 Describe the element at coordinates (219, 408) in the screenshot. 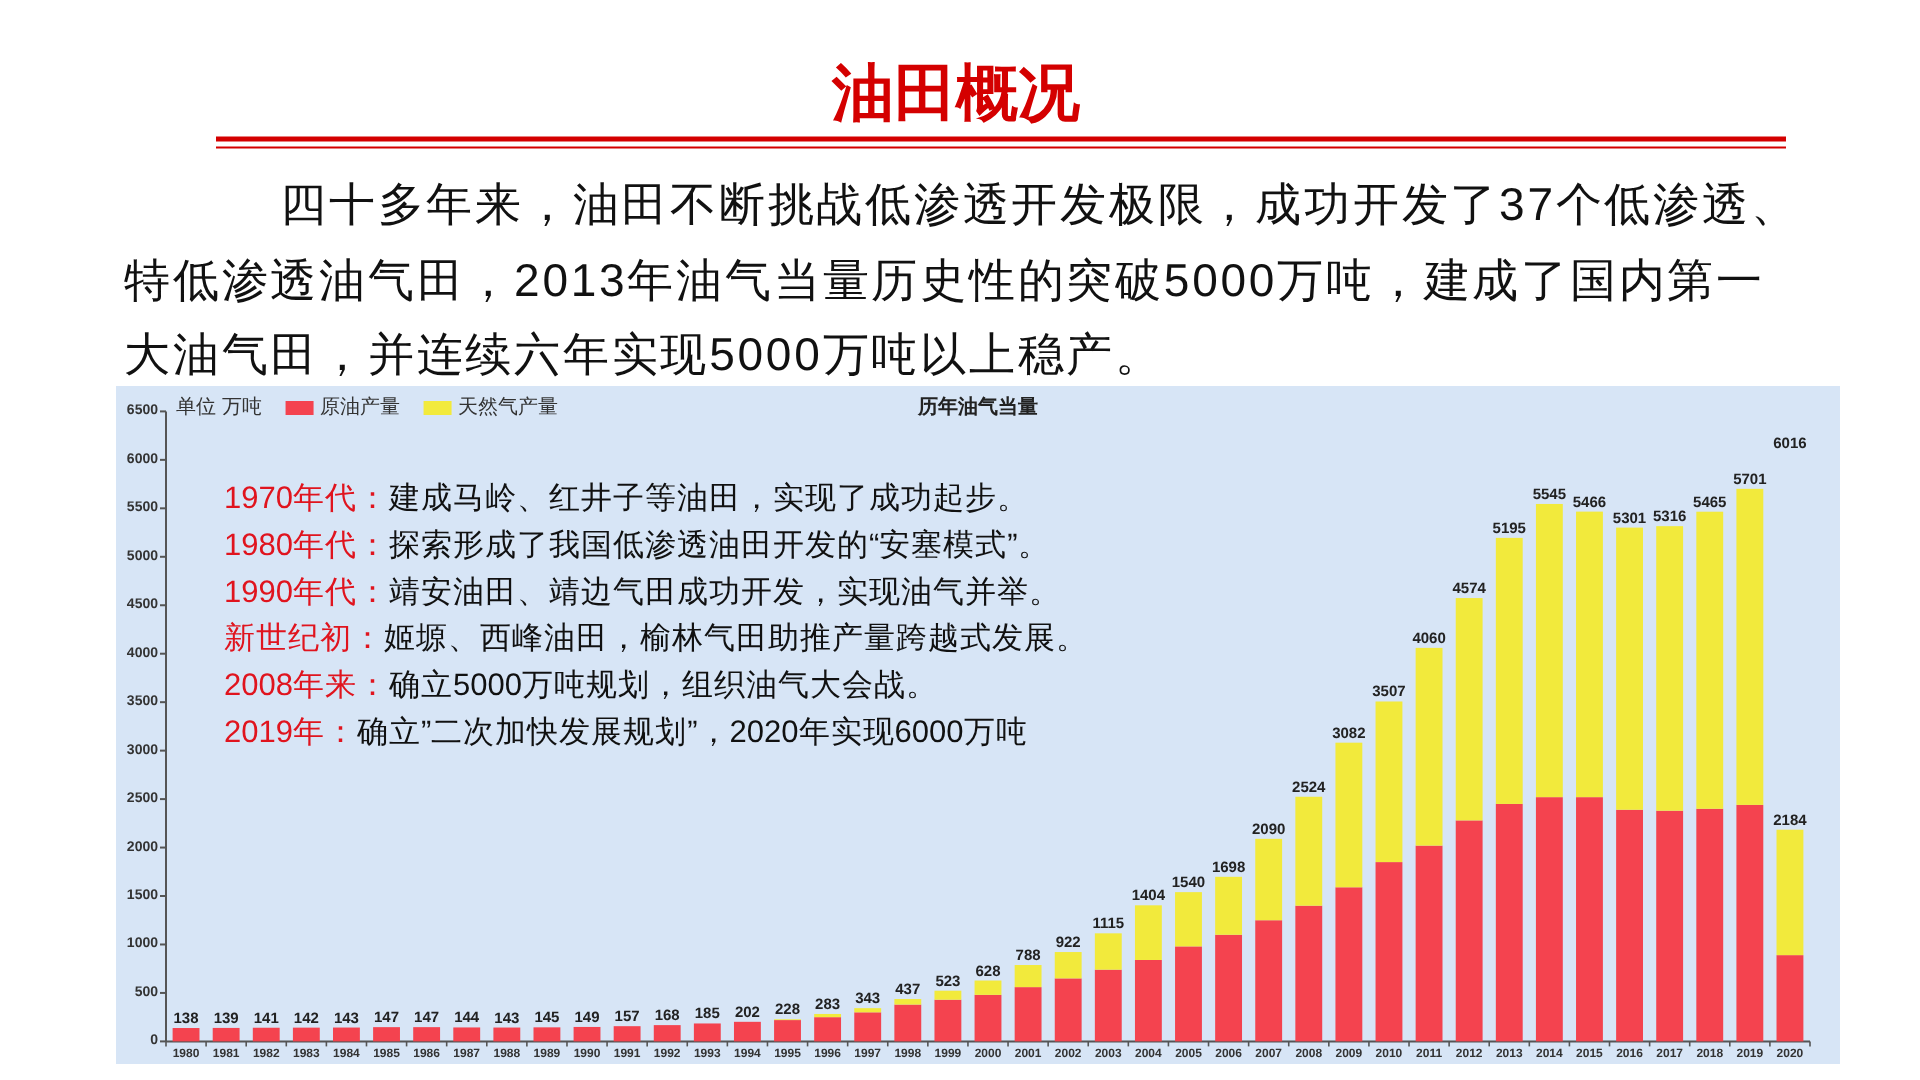

I see `ylabel: 单位 万吨` at that location.